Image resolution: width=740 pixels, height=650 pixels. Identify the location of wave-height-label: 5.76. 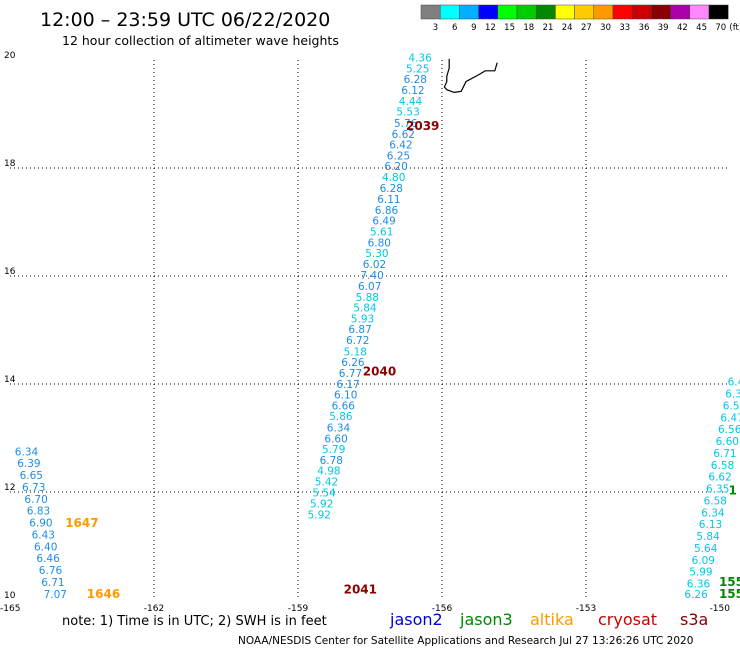
(406, 124).